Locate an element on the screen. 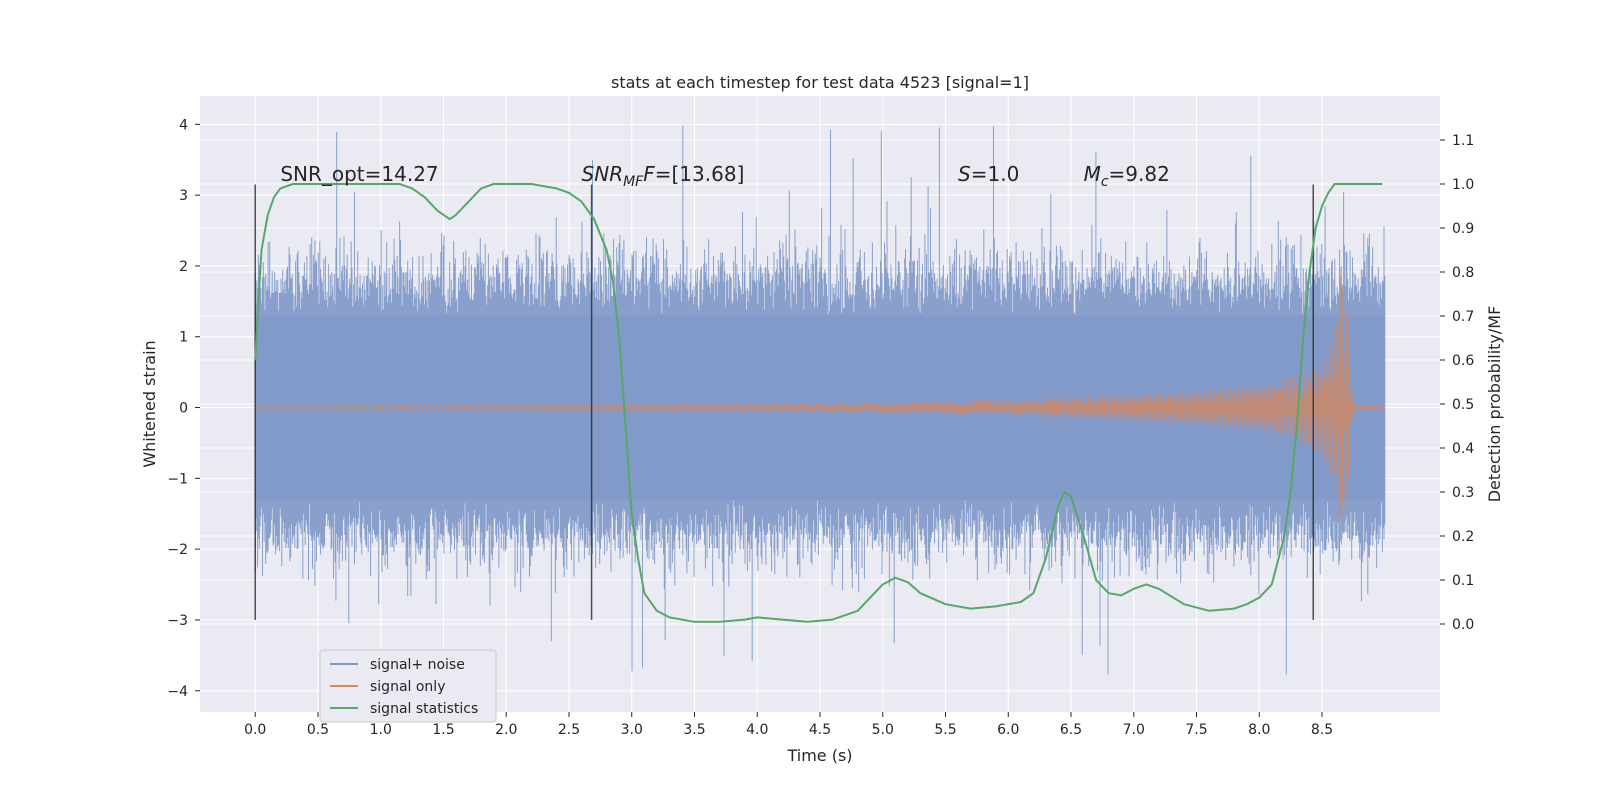 The height and width of the screenshot is (800, 1600). x-tick-label: 6.5 is located at coordinates (1071, 730).